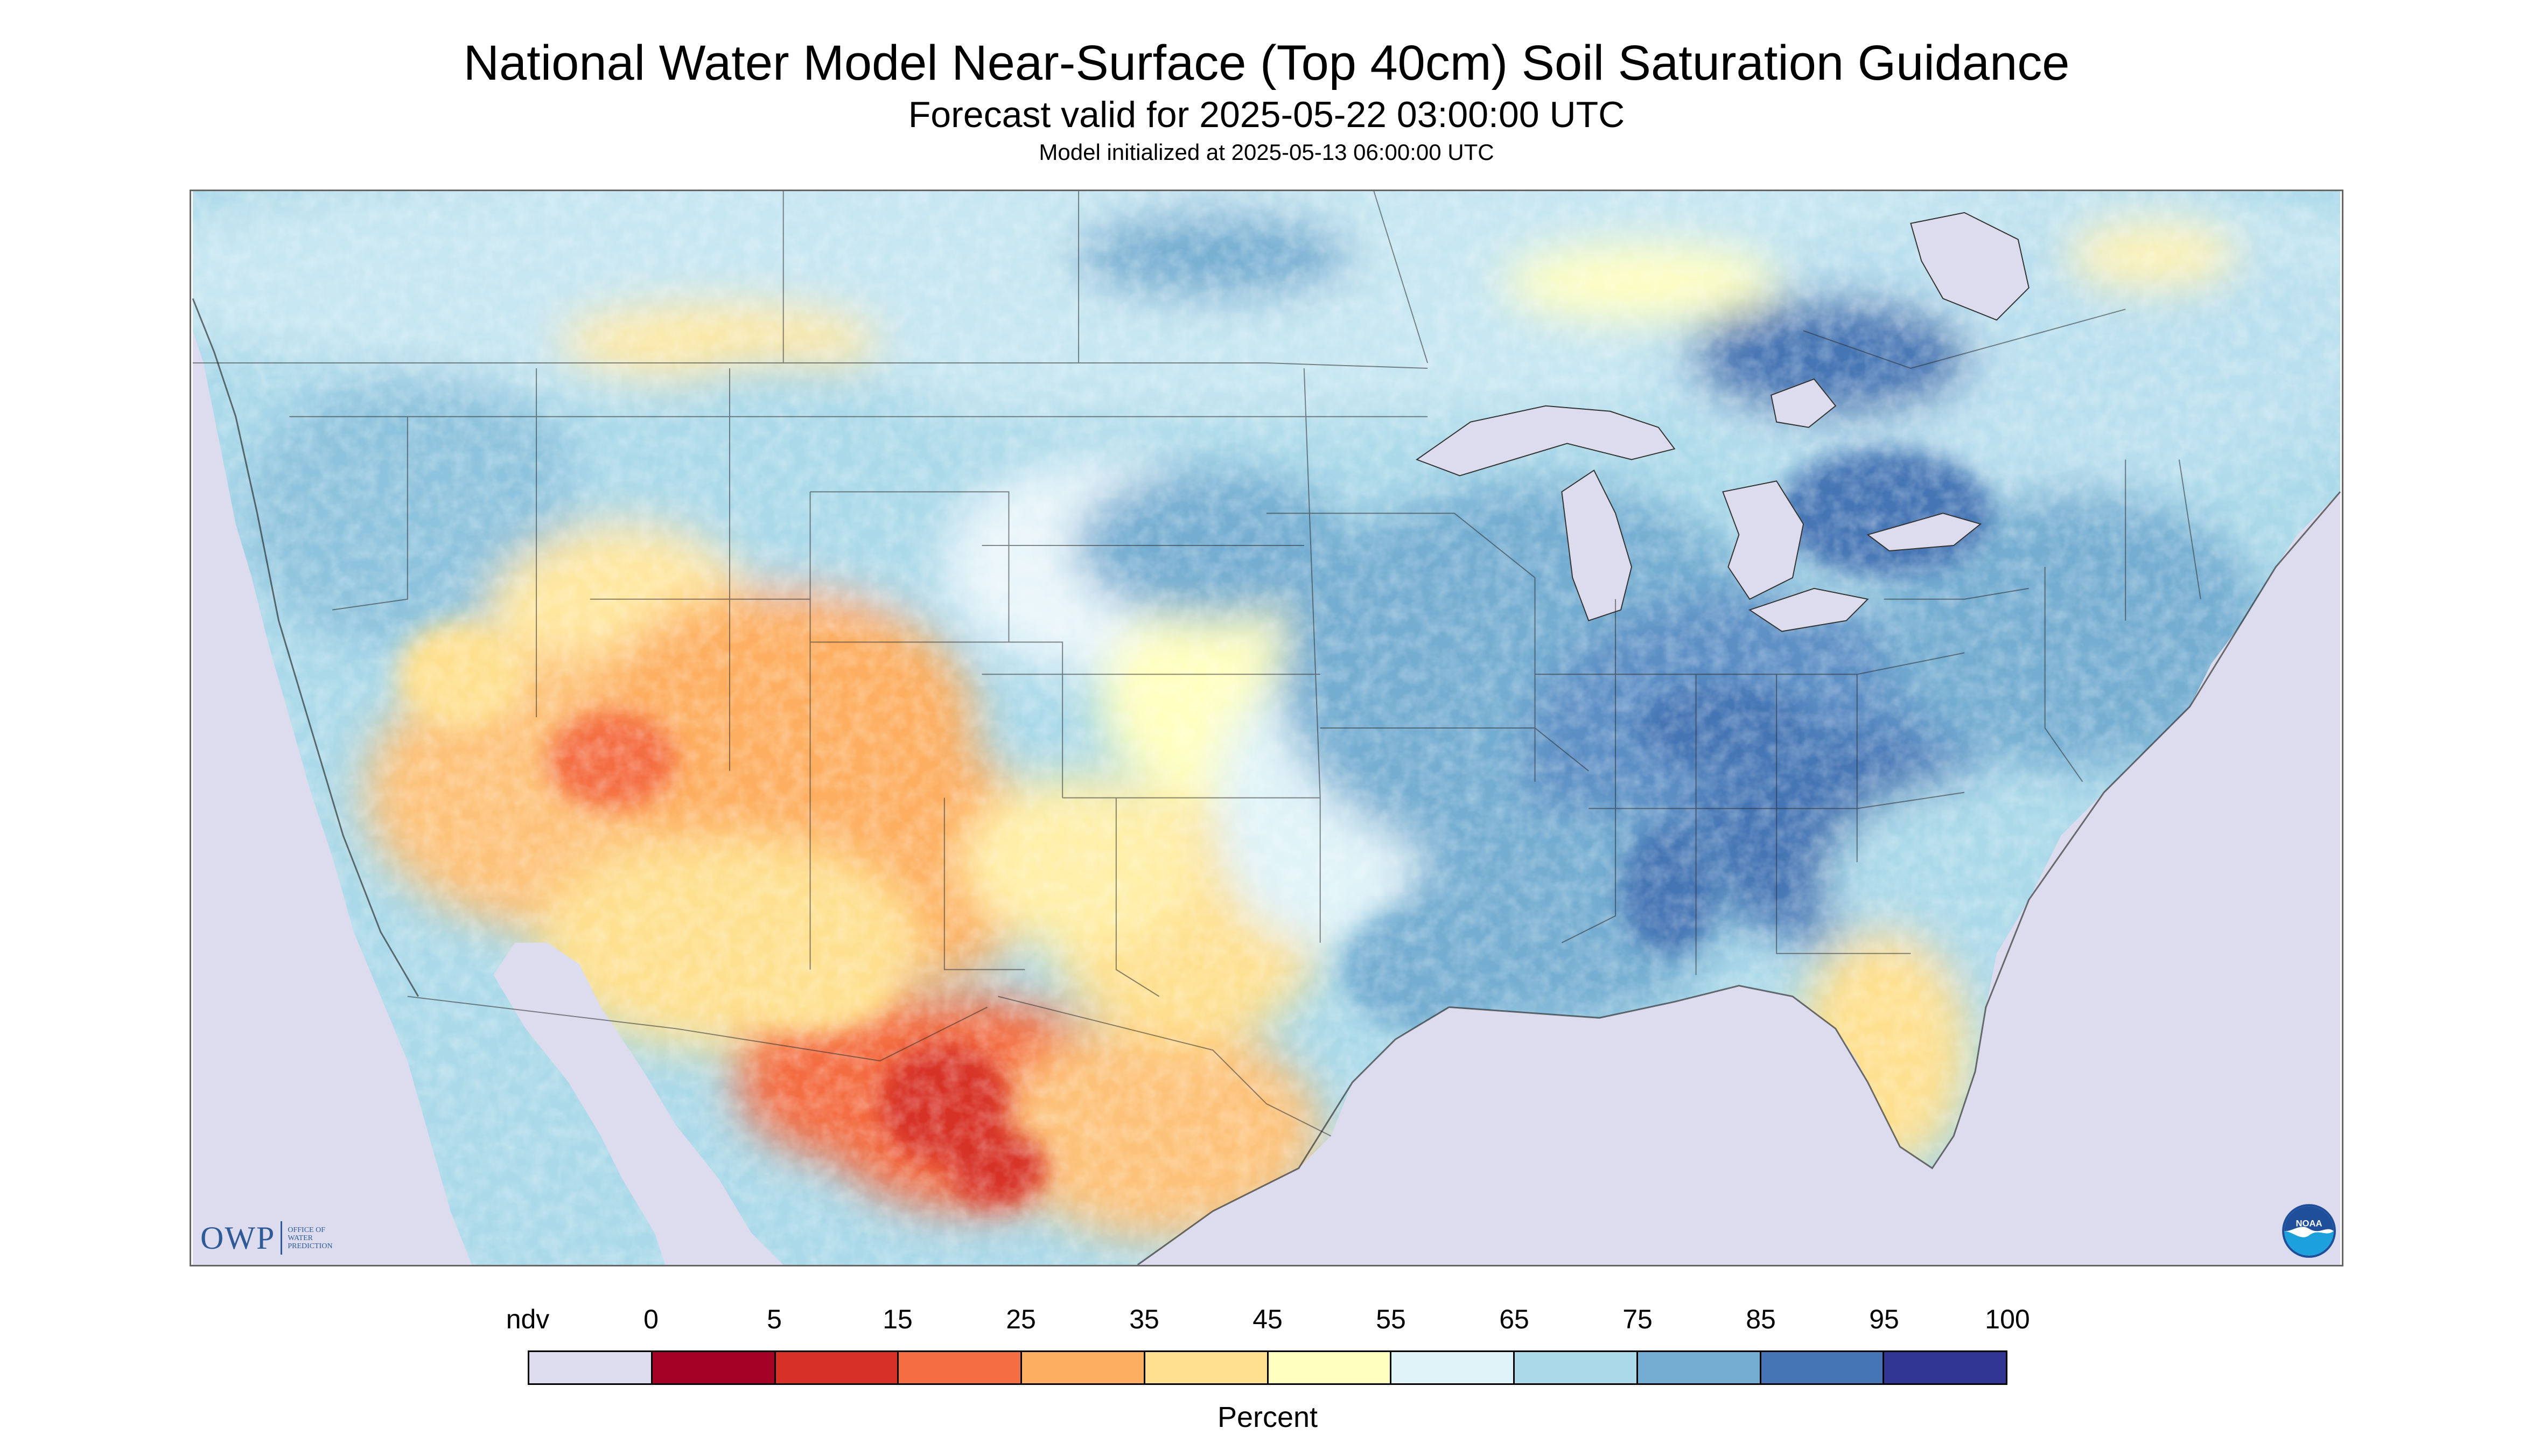 This screenshot has width=2533, height=1456. I want to click on legend-colorbar, so click(1267, 1367).